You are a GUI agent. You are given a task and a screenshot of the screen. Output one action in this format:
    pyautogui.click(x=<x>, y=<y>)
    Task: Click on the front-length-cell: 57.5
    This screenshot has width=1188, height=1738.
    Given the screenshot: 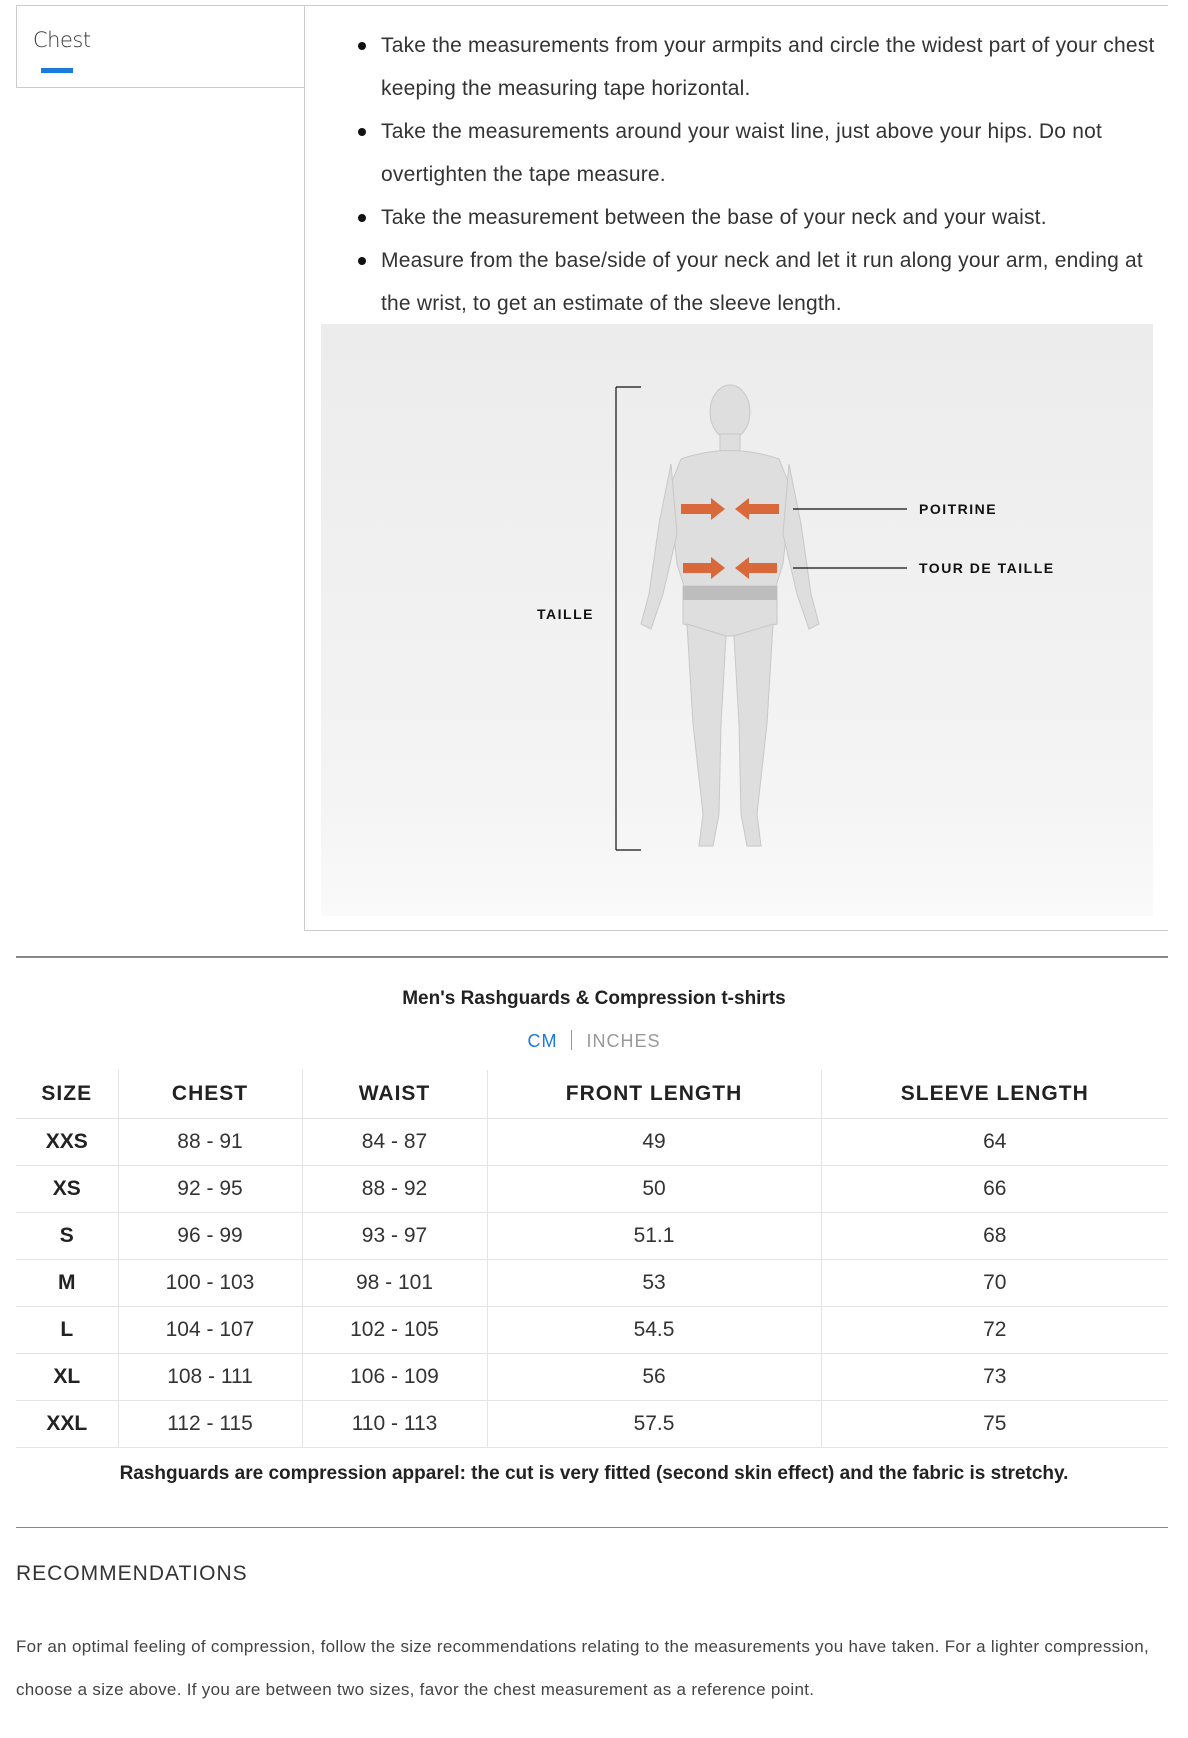 What is the action you would take?
    pyautogui.click(x=654, y=1424)
    